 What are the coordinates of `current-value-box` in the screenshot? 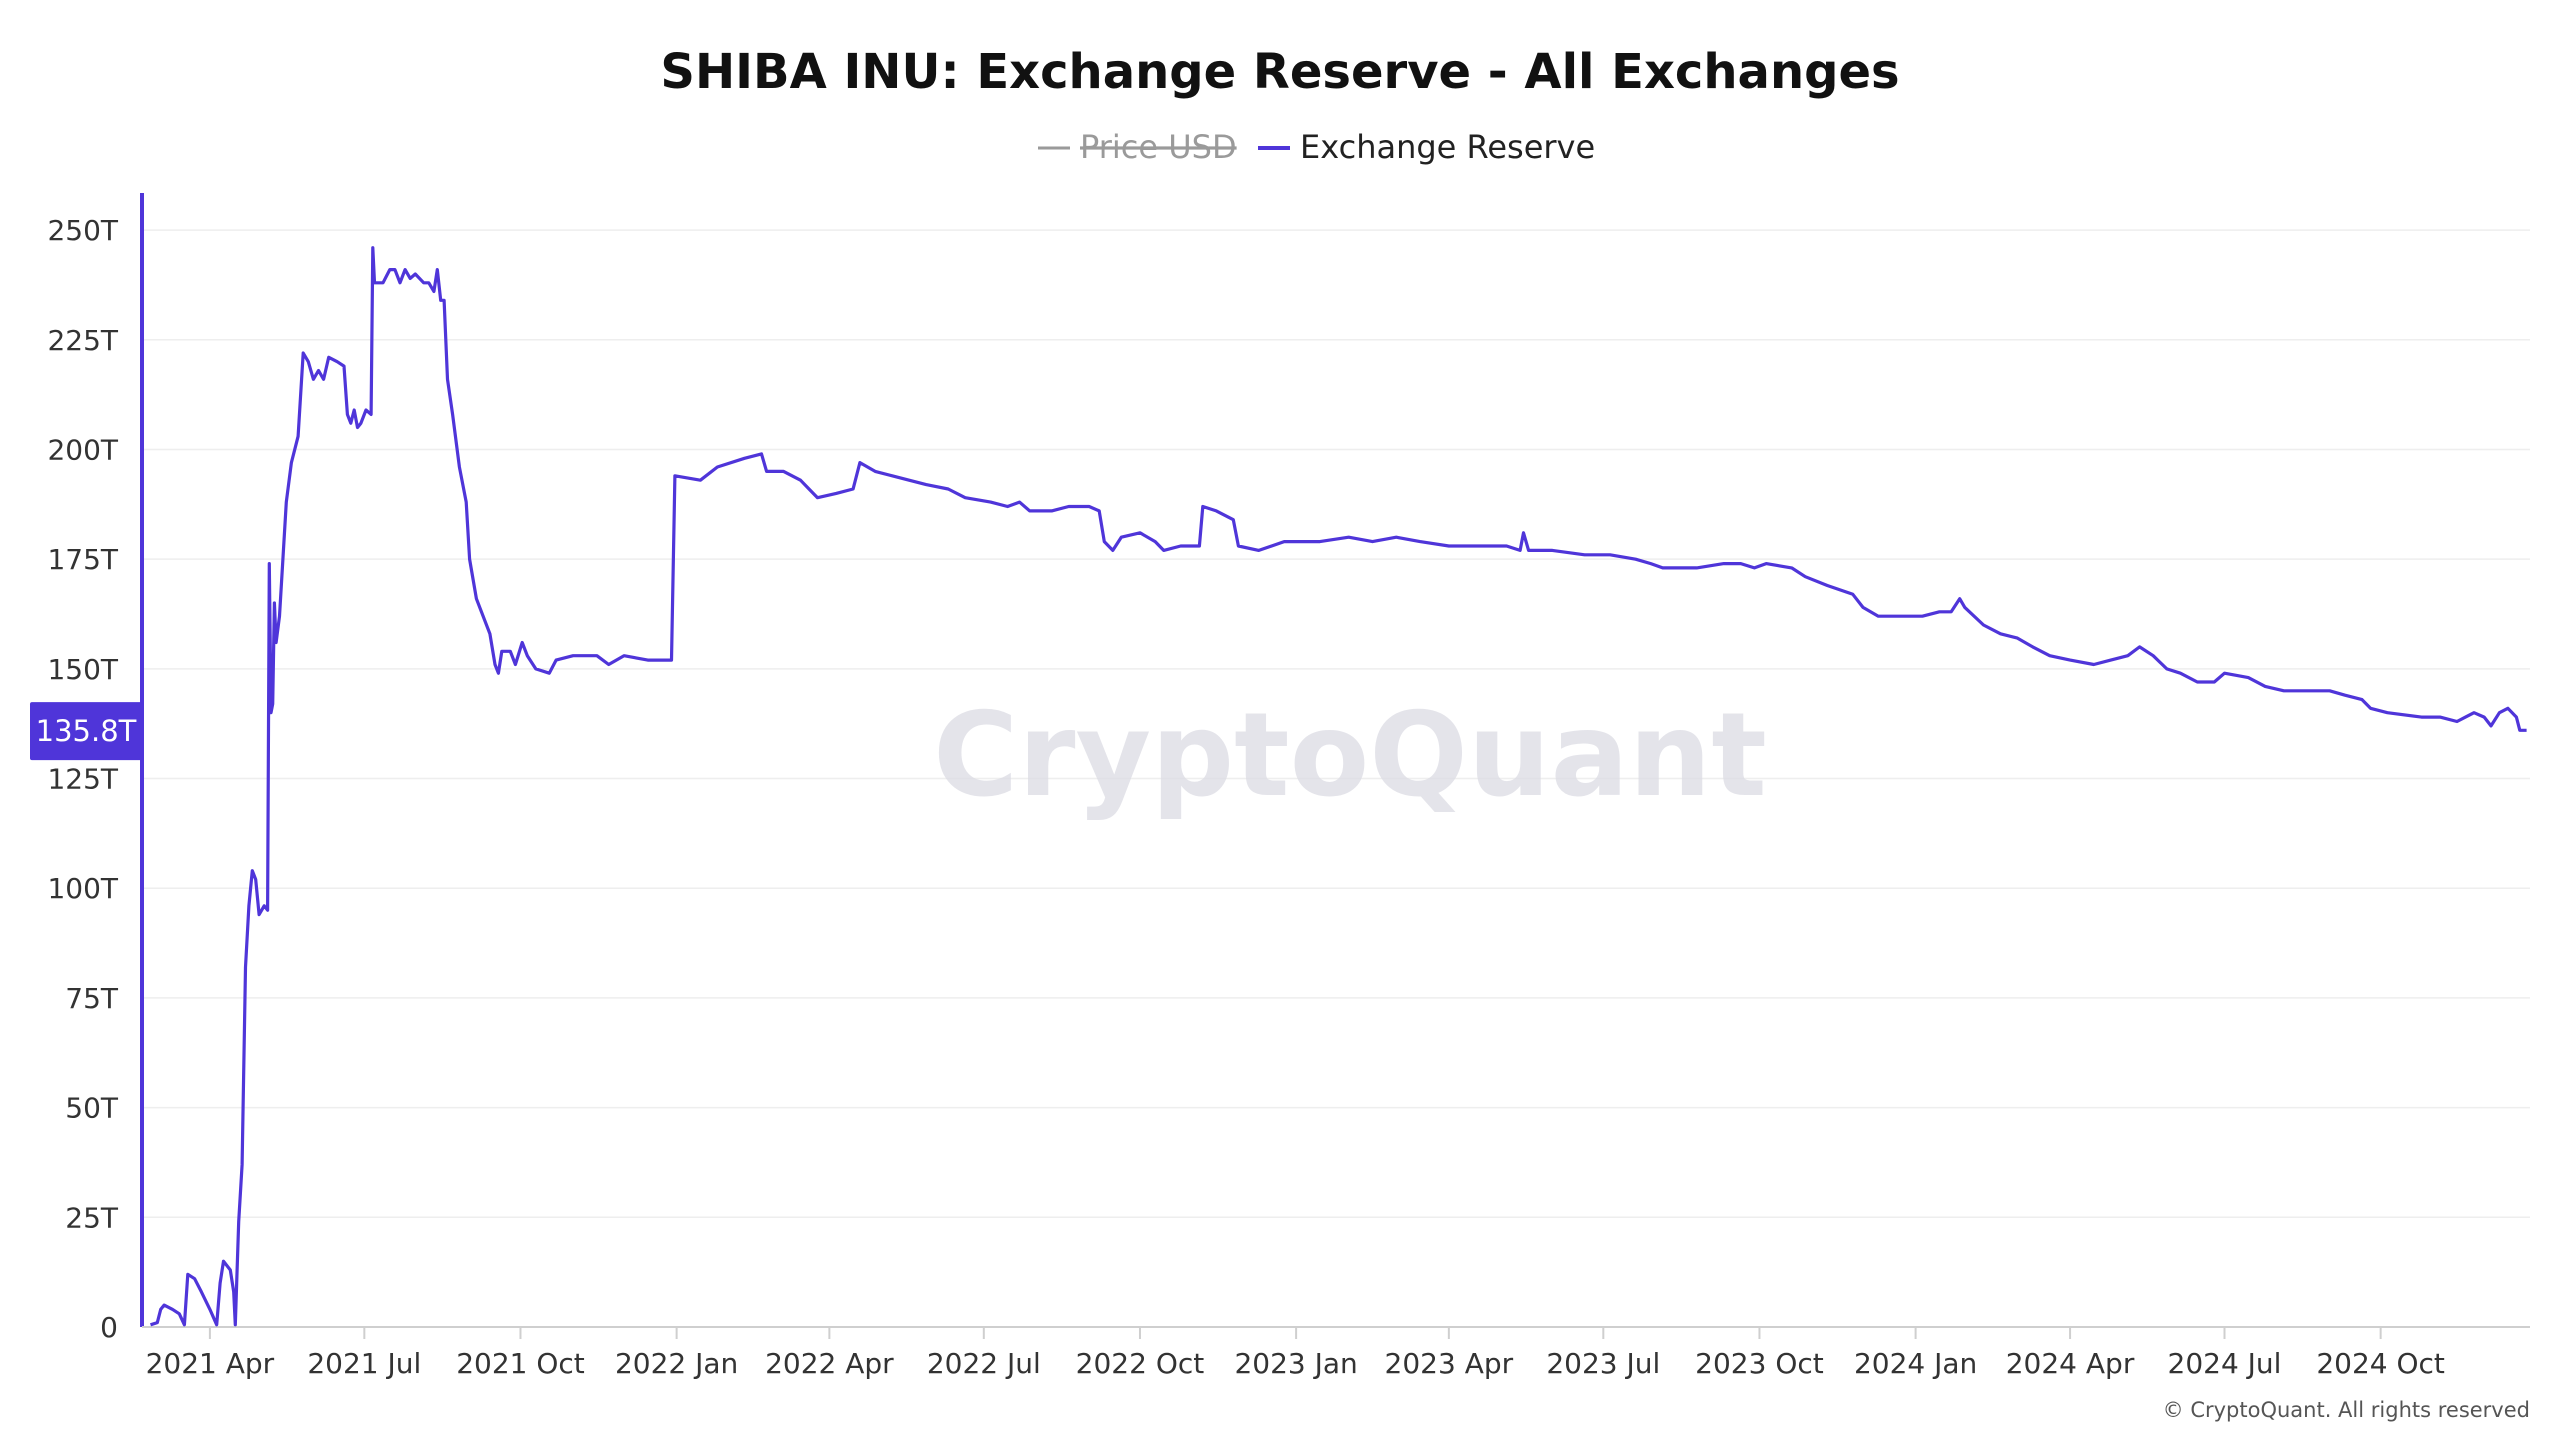 It's located at (86, 731).